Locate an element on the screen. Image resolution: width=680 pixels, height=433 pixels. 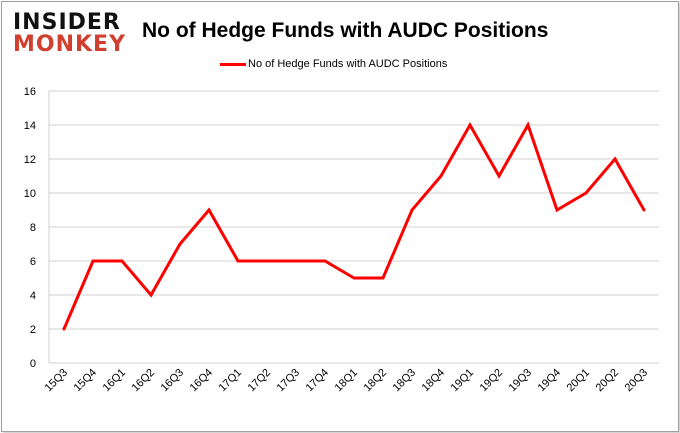
legend-swatch is located at coordinates (233, 64).